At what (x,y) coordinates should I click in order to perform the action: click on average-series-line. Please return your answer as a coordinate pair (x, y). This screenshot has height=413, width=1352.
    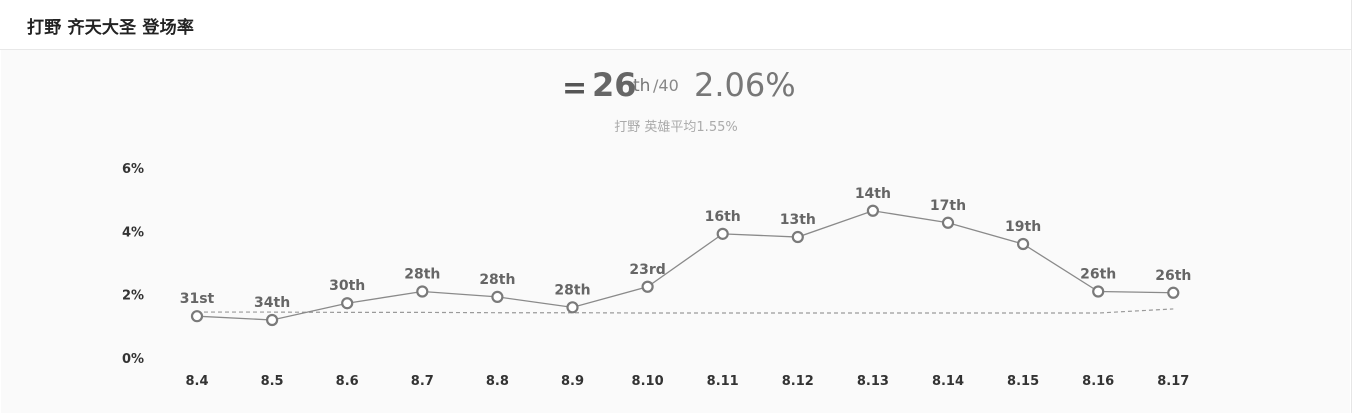
    Looking at the image, I should click on (685, 311).